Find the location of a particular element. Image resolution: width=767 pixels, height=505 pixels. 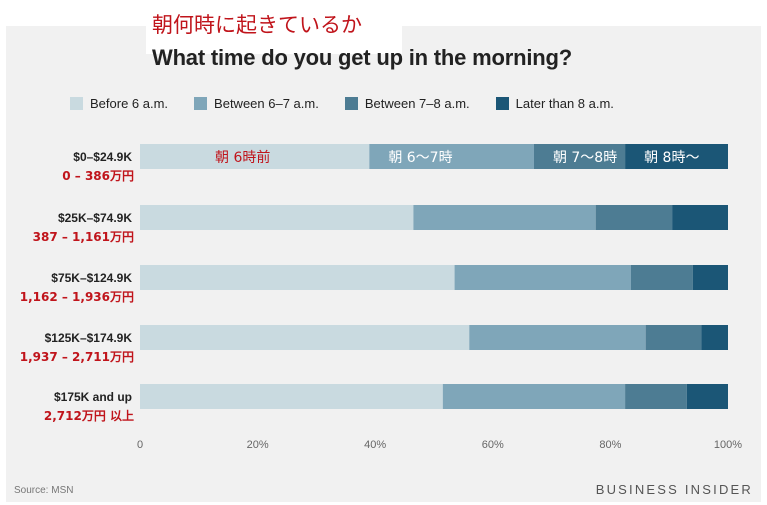

segment-annotation: 朝 6～7時 is located at coordinates (420, 158).